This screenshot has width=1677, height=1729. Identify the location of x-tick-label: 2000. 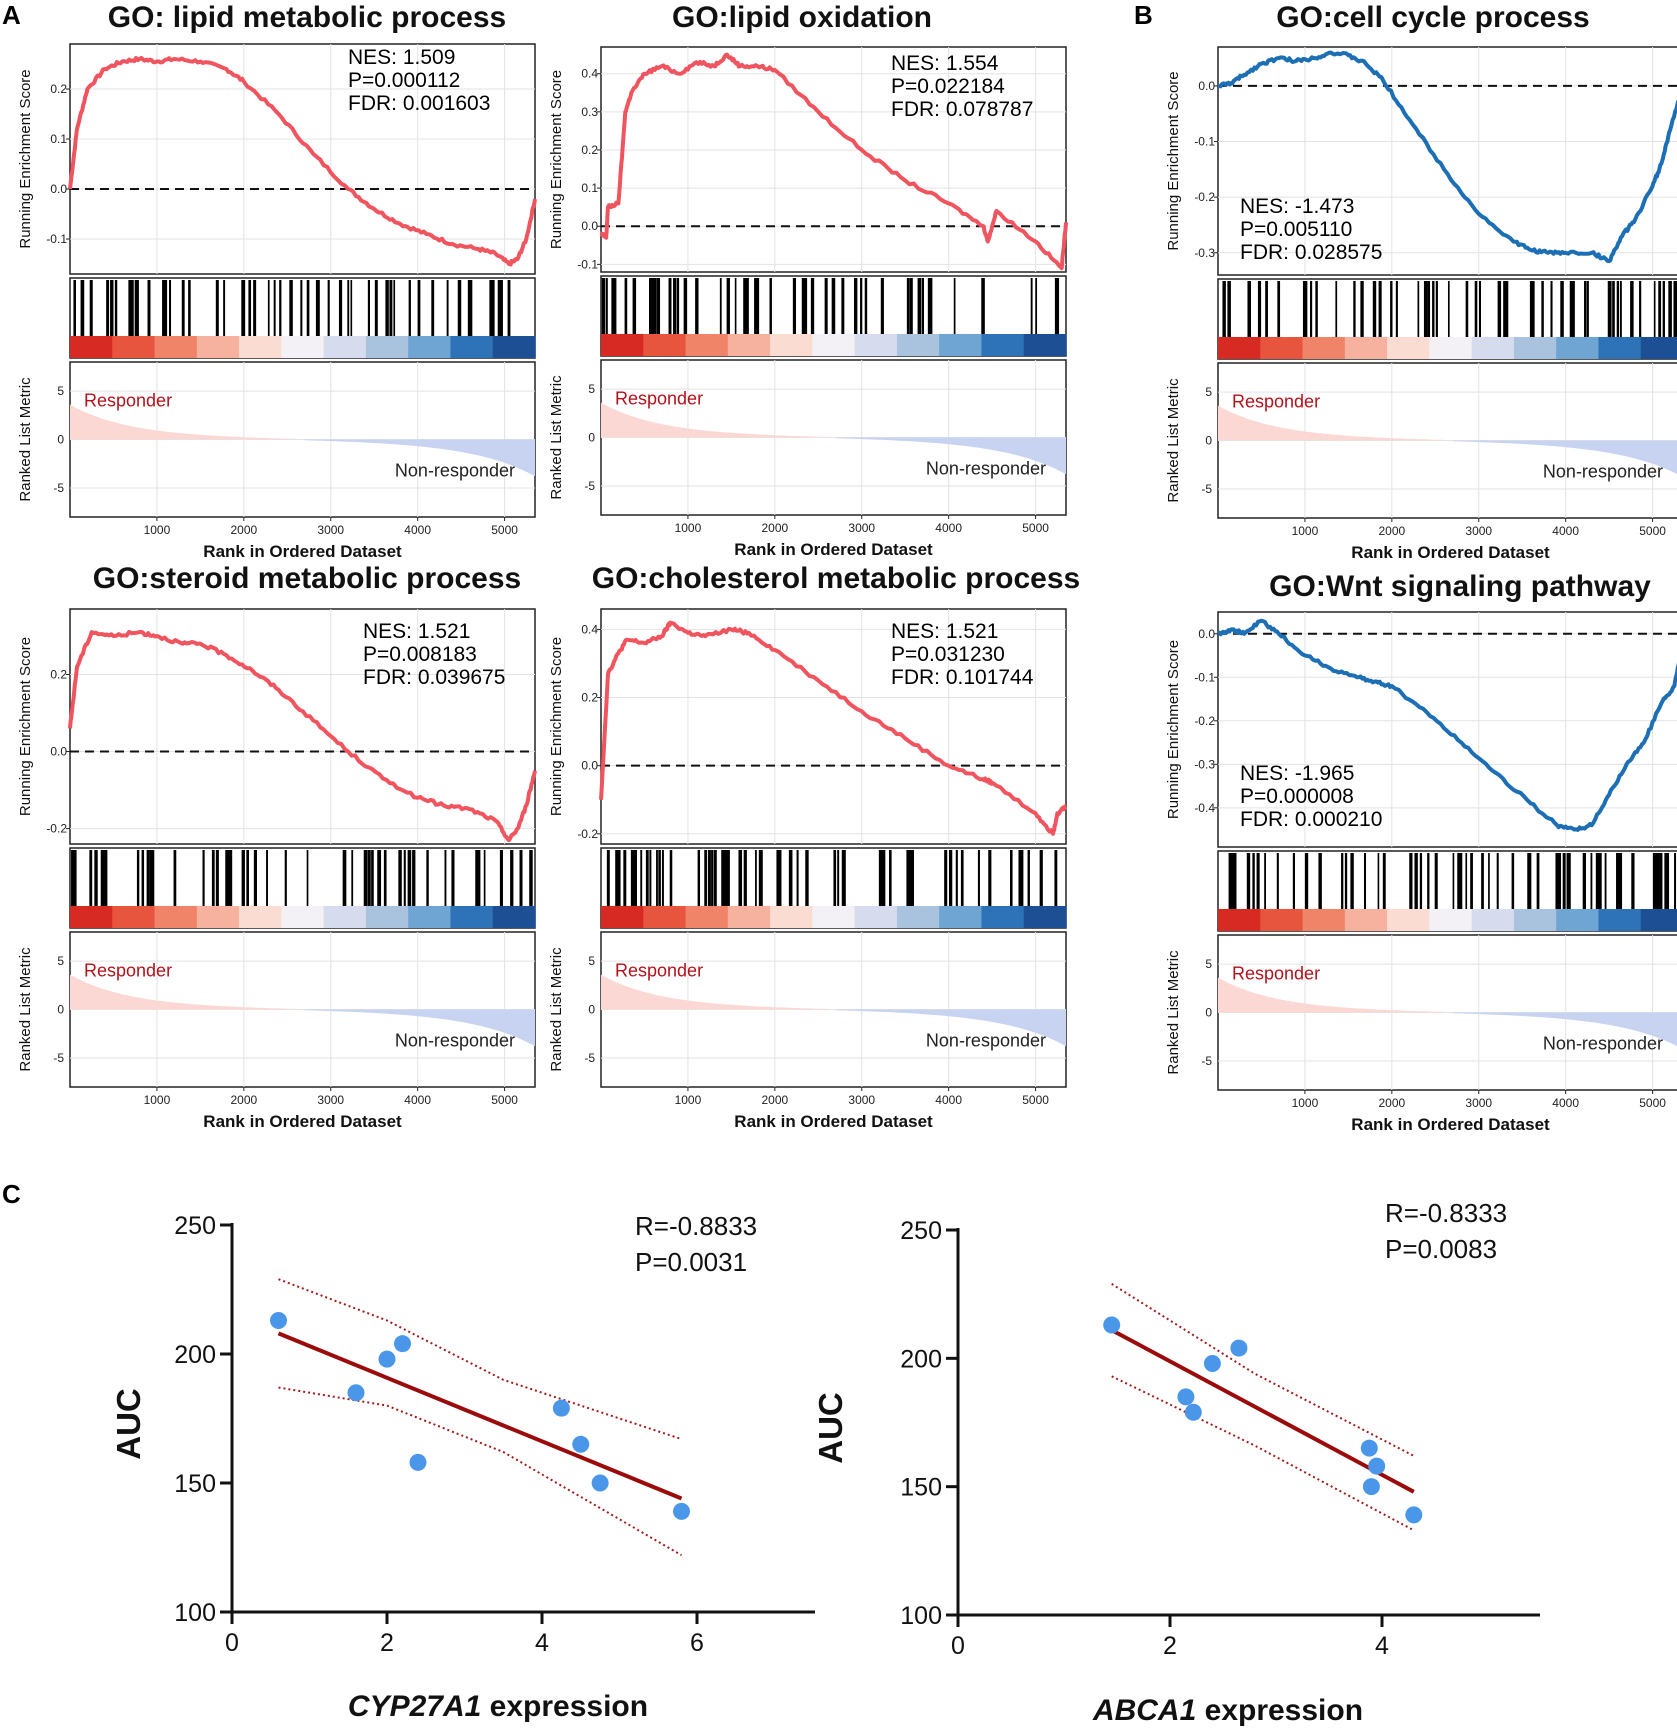
(774, 528).